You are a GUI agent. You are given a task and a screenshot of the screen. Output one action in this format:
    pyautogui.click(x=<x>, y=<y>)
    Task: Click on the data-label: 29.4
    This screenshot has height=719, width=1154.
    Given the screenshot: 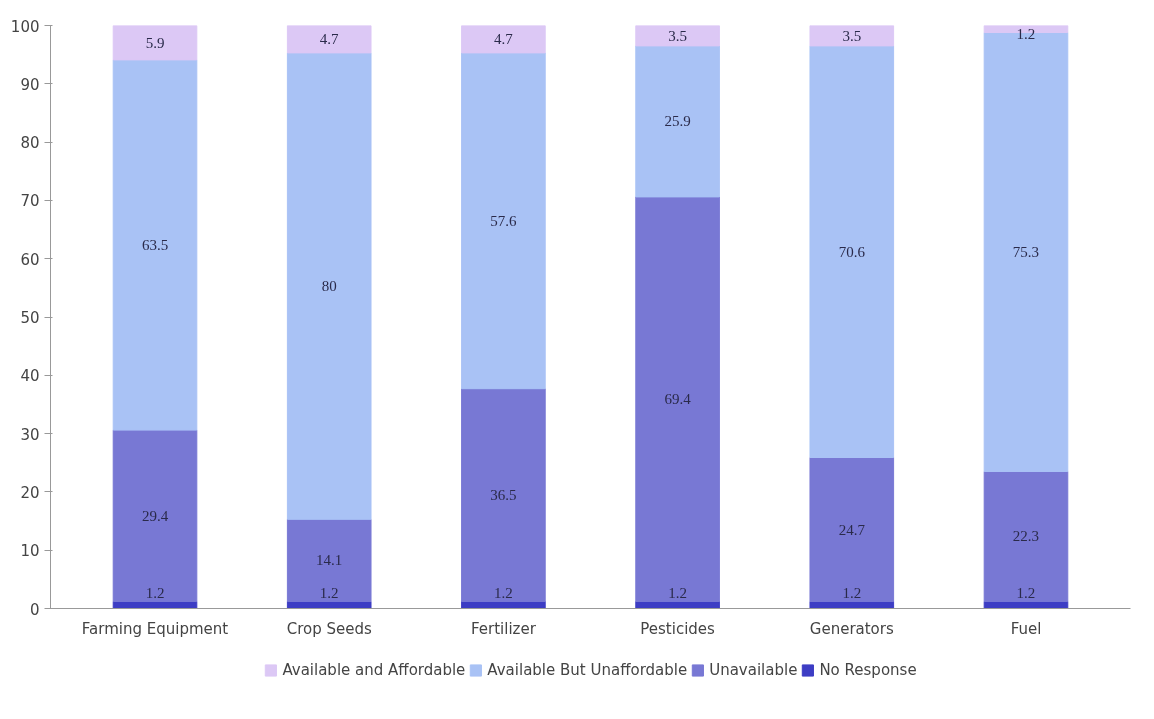 What is the action you would take?
    pyautogui.click(x=155, y=515)
    